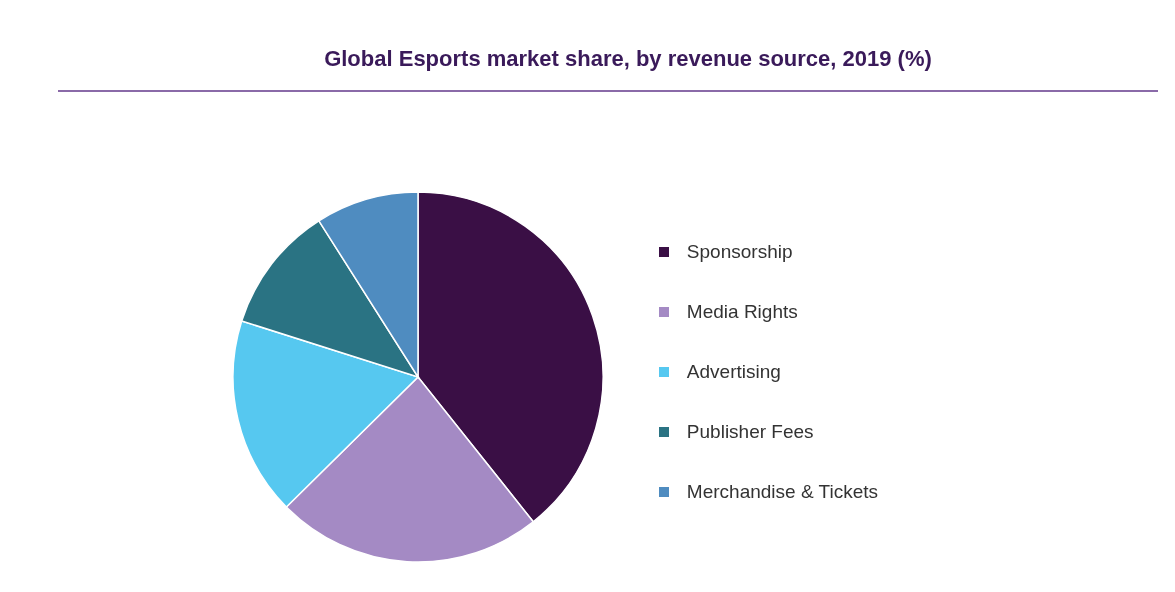 The height and width of the screenshot is (592, 1175). Describe the element at coordinates (739, 252) in the screenshot. I see `legend-label: Sponsorship` at that location.